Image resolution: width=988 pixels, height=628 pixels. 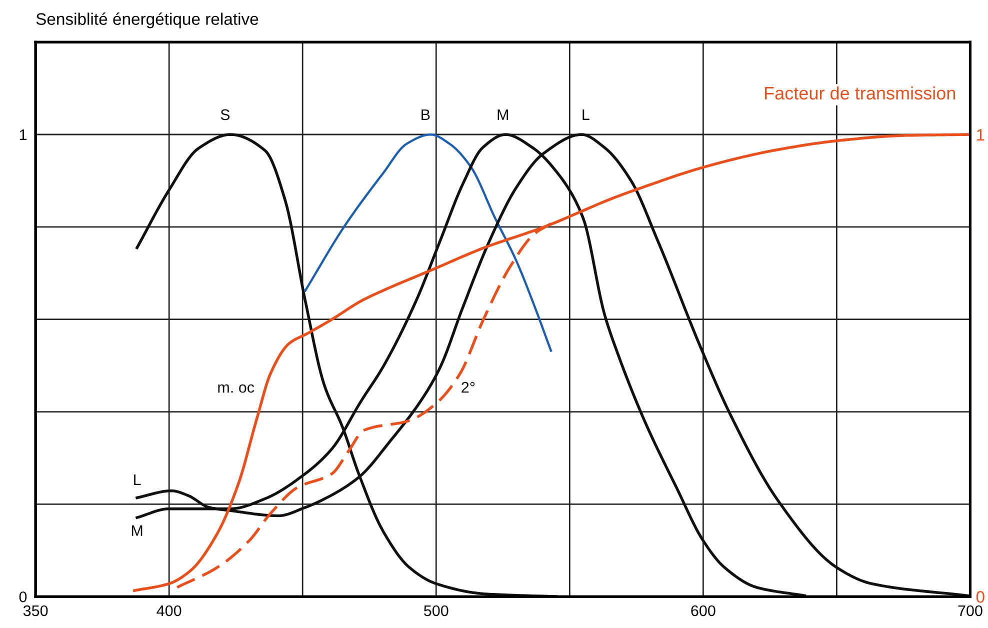 I want to click on x-tick-label: 600, so click(x=703, y=610).